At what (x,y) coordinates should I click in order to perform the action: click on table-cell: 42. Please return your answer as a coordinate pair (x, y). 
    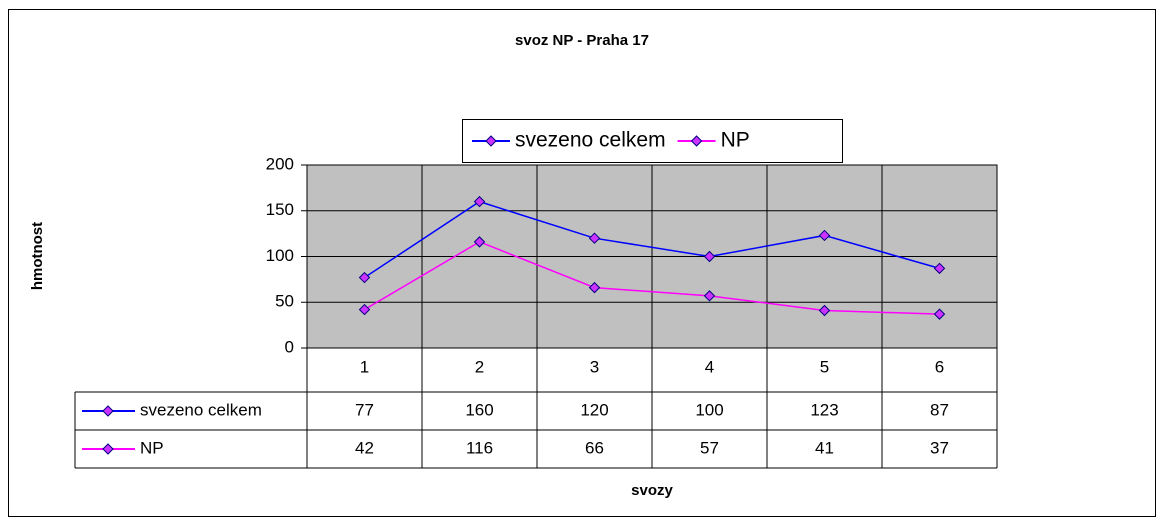
    Looking at the image, I should click on (364, 447).